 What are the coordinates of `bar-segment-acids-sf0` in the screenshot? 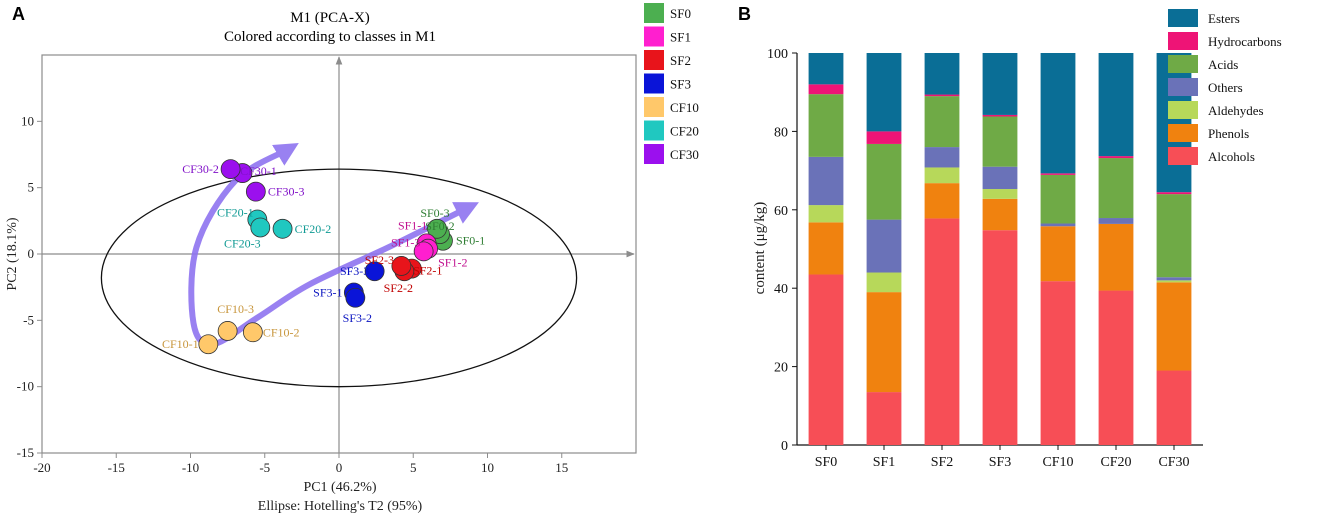 It's located at (826, 125).